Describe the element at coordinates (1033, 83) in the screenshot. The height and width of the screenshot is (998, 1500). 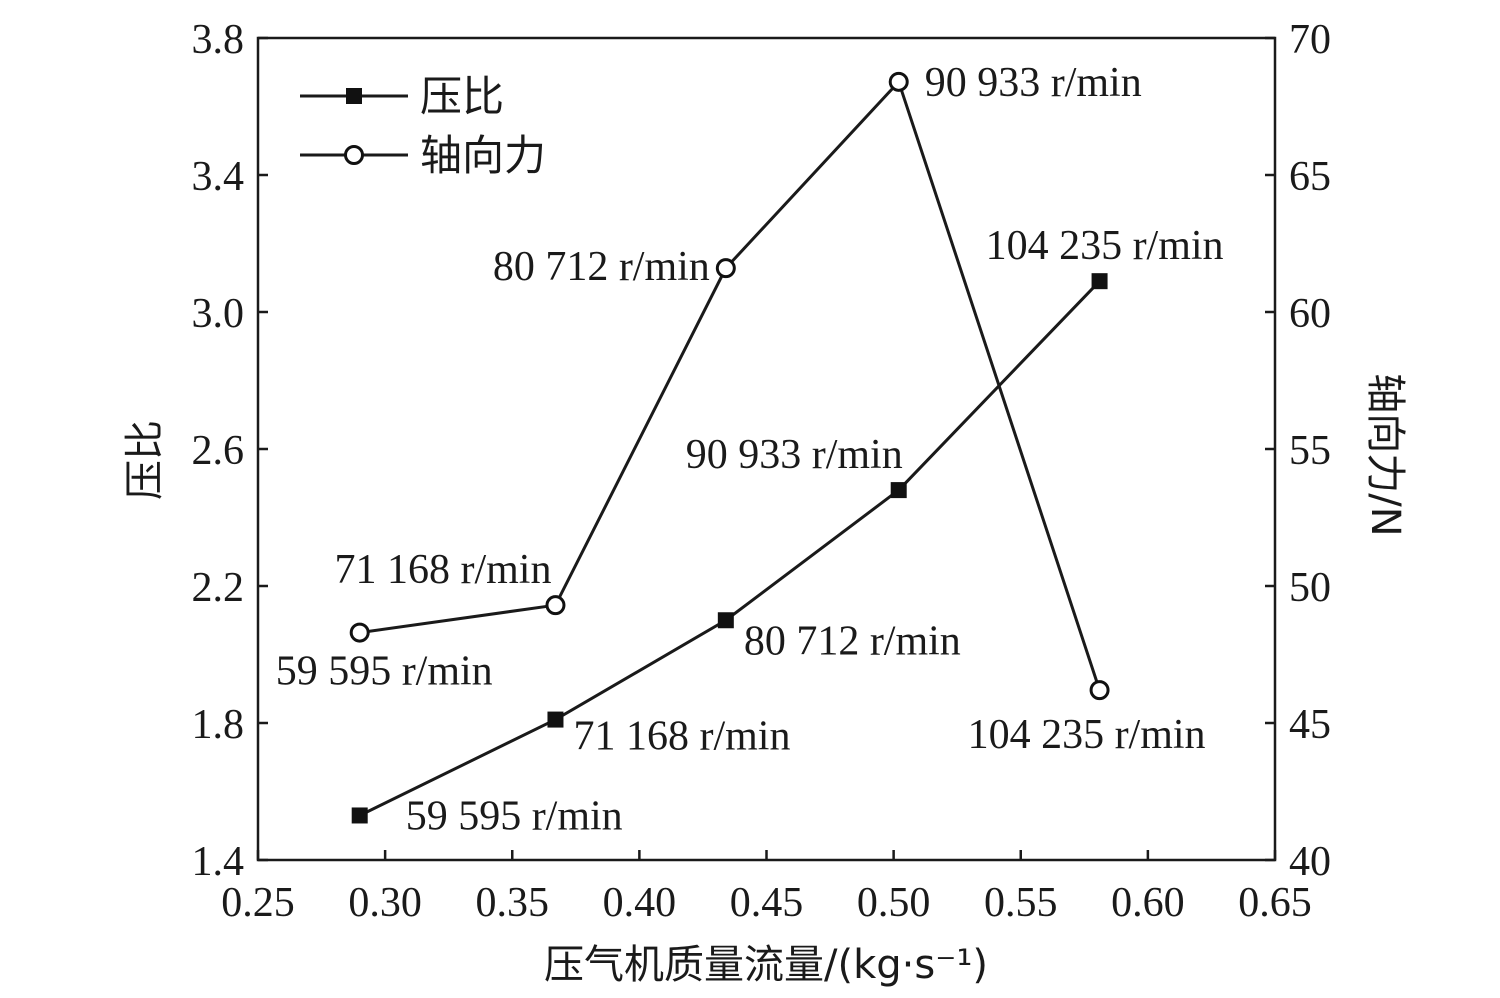
I see `axial-force-speed-label: 90 933 r/min` at that location.